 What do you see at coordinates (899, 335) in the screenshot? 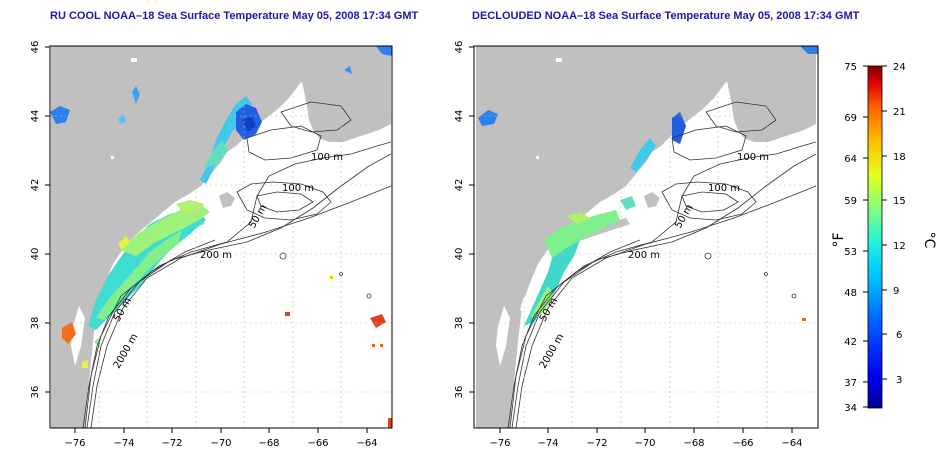
I see `colorbar-c-tick: 6` at bounding box center [899, 335].